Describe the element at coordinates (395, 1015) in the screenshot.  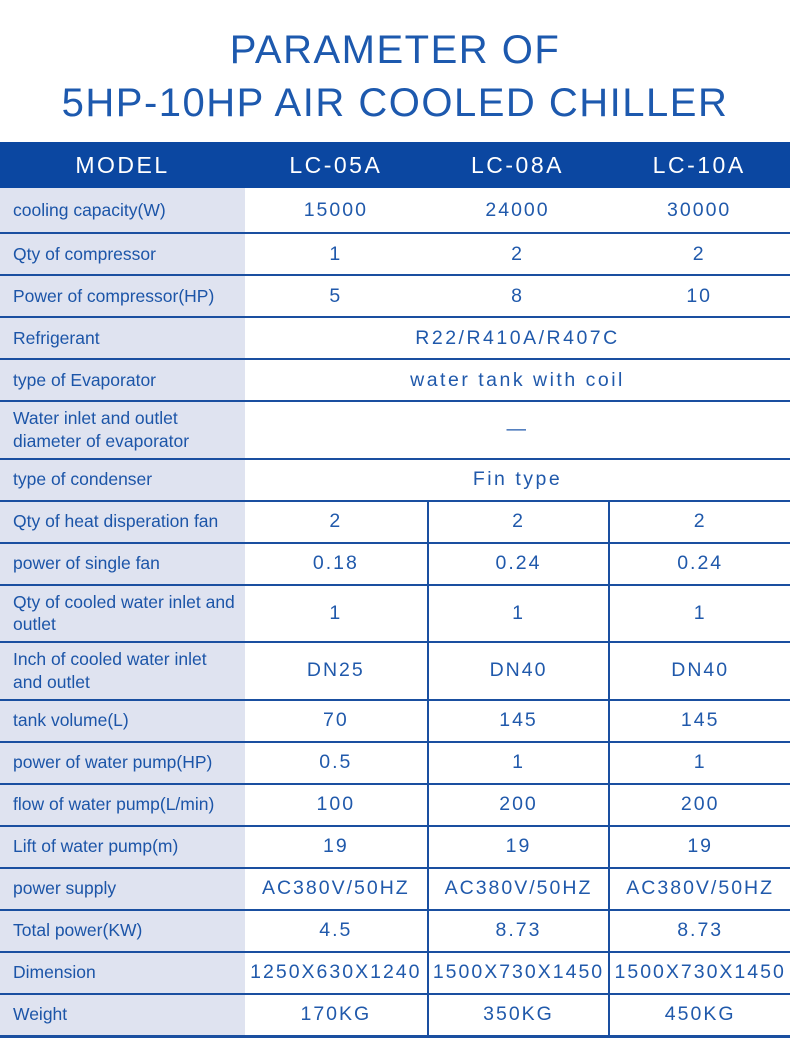
I see `table-row: Weight 170KG 350KG 450KG` at that location.